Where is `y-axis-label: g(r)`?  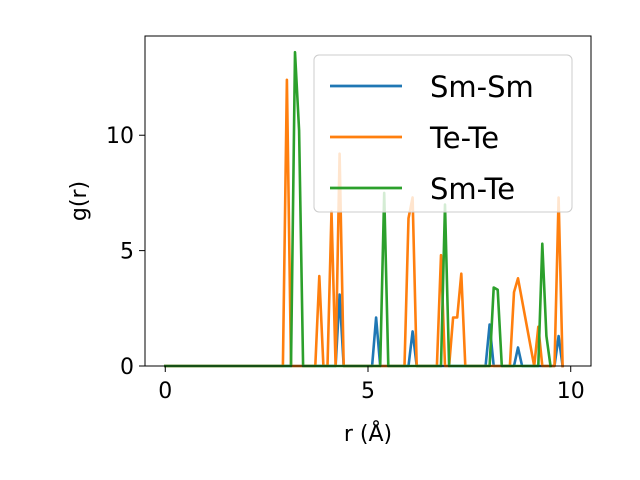 y-axis-label: g(r) is located at coordinates (79, 201).